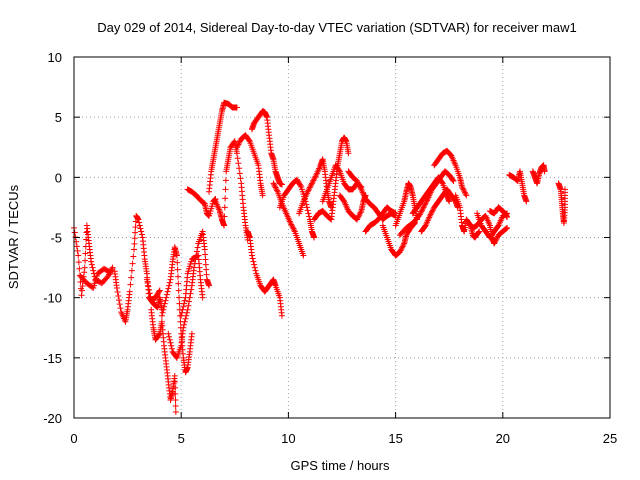 The width and height of the screenshot is (640, 480). I want to click on y-tick-label: -15, so click(52, 358).